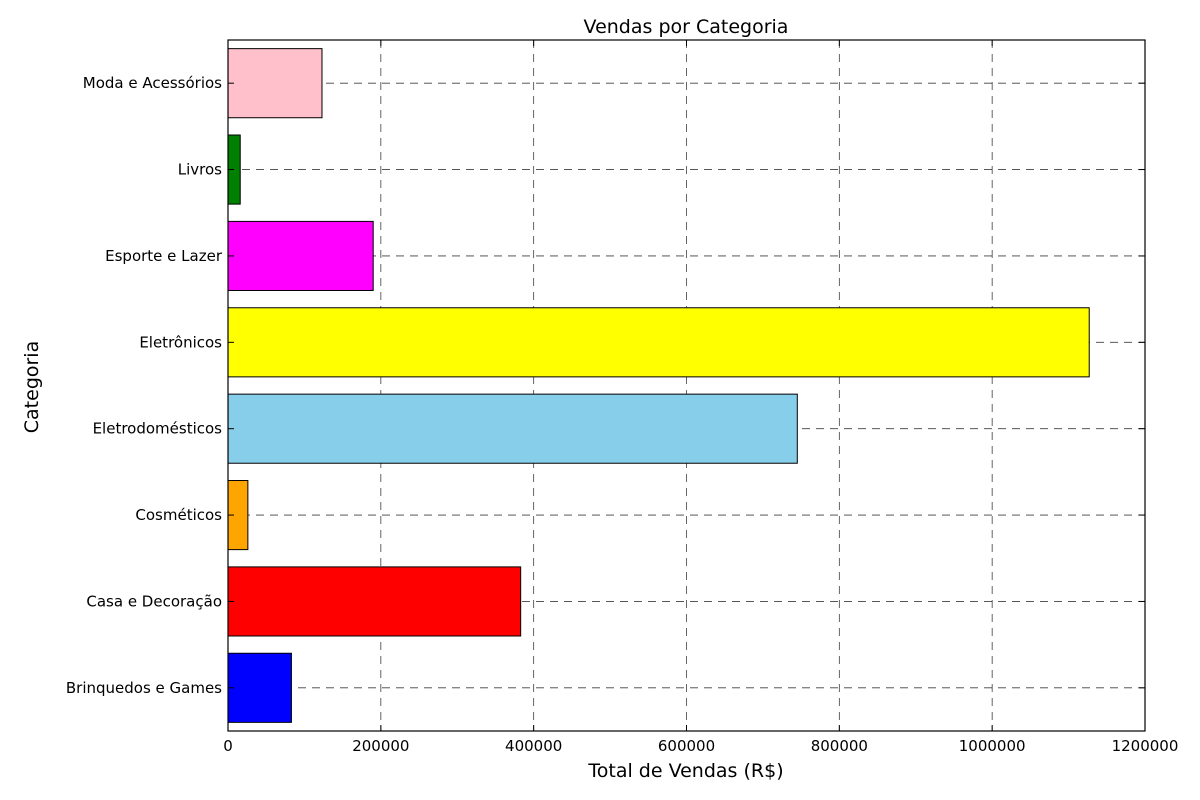 The width and height of the screenshot is (1200, 800). What do you see at coordinates (380, 746) in the screenshot?
I see `x-tick-label: 200000` at bounding box center [380, 746].